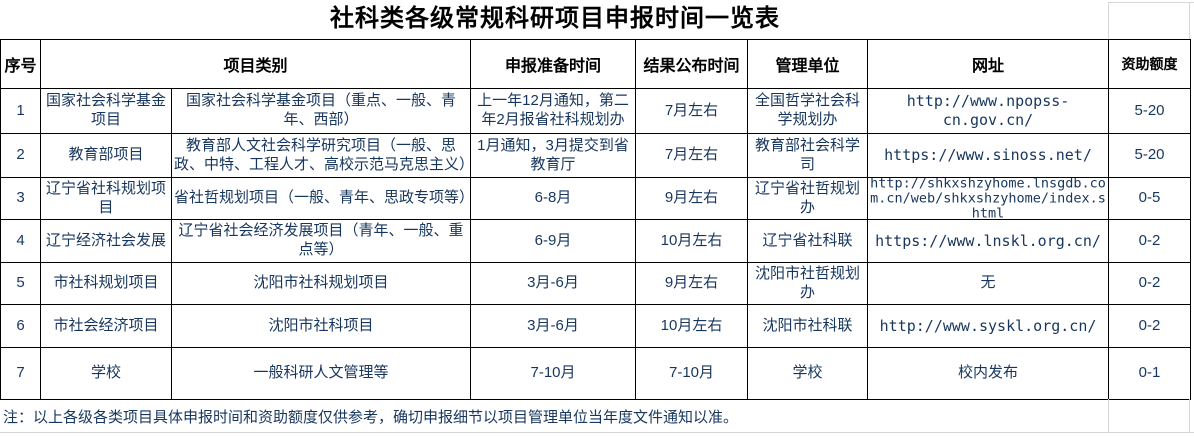 This screenshot has width=1194, height=437. Describe the element at coordinates (106, 326) in the screenshot. I see `cell-category: 市社会经济项目` at that location.